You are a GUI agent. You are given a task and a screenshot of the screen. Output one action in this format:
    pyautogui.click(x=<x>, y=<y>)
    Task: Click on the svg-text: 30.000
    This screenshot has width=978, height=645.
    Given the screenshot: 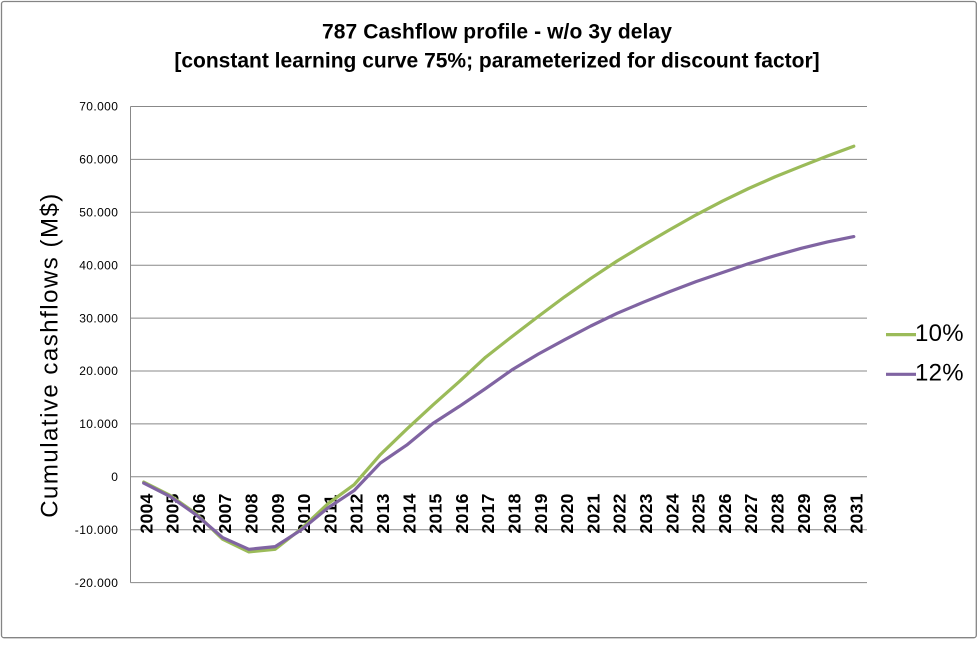 What is the action you would take?
    pyautogui.click(x=98, y=318)
    